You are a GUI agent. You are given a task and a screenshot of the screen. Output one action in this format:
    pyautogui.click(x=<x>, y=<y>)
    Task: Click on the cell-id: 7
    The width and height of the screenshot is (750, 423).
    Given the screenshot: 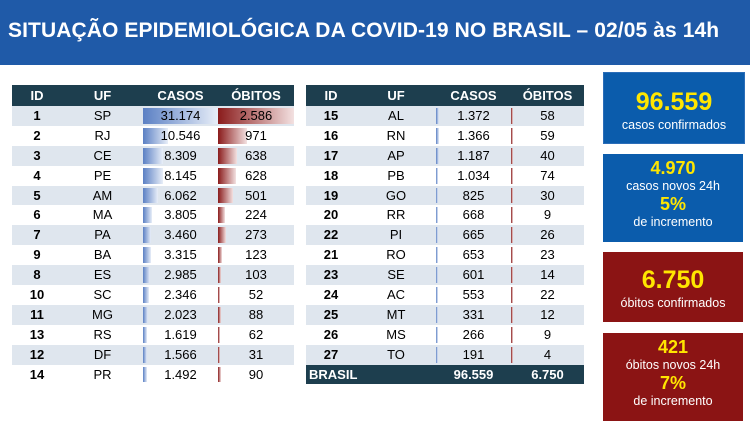 What is the action you would take?
    pyautogui.click(x=37, y=235)
    